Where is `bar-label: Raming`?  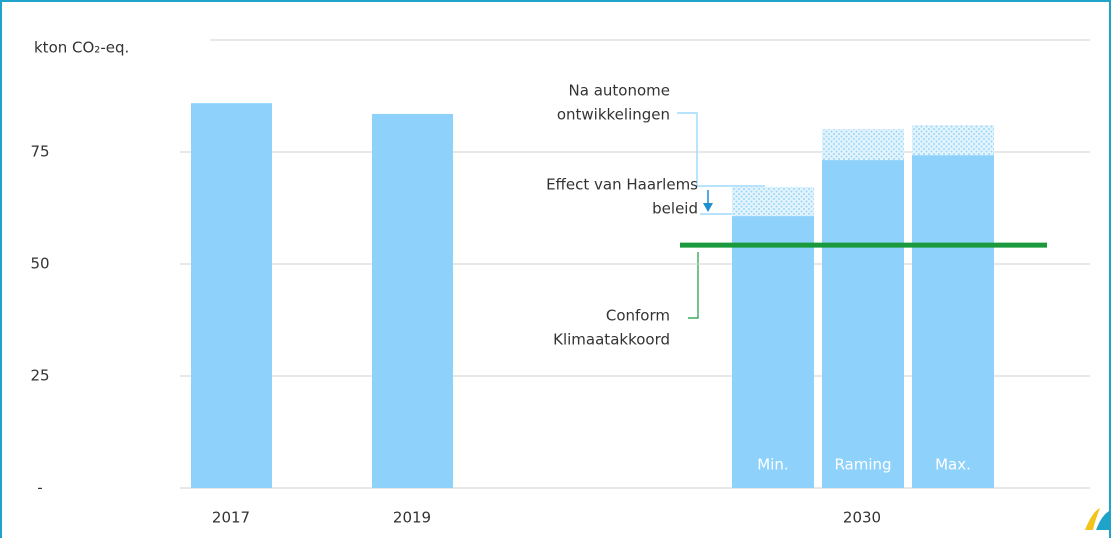 bar-label: Raming is located at coordinates (862, 465).